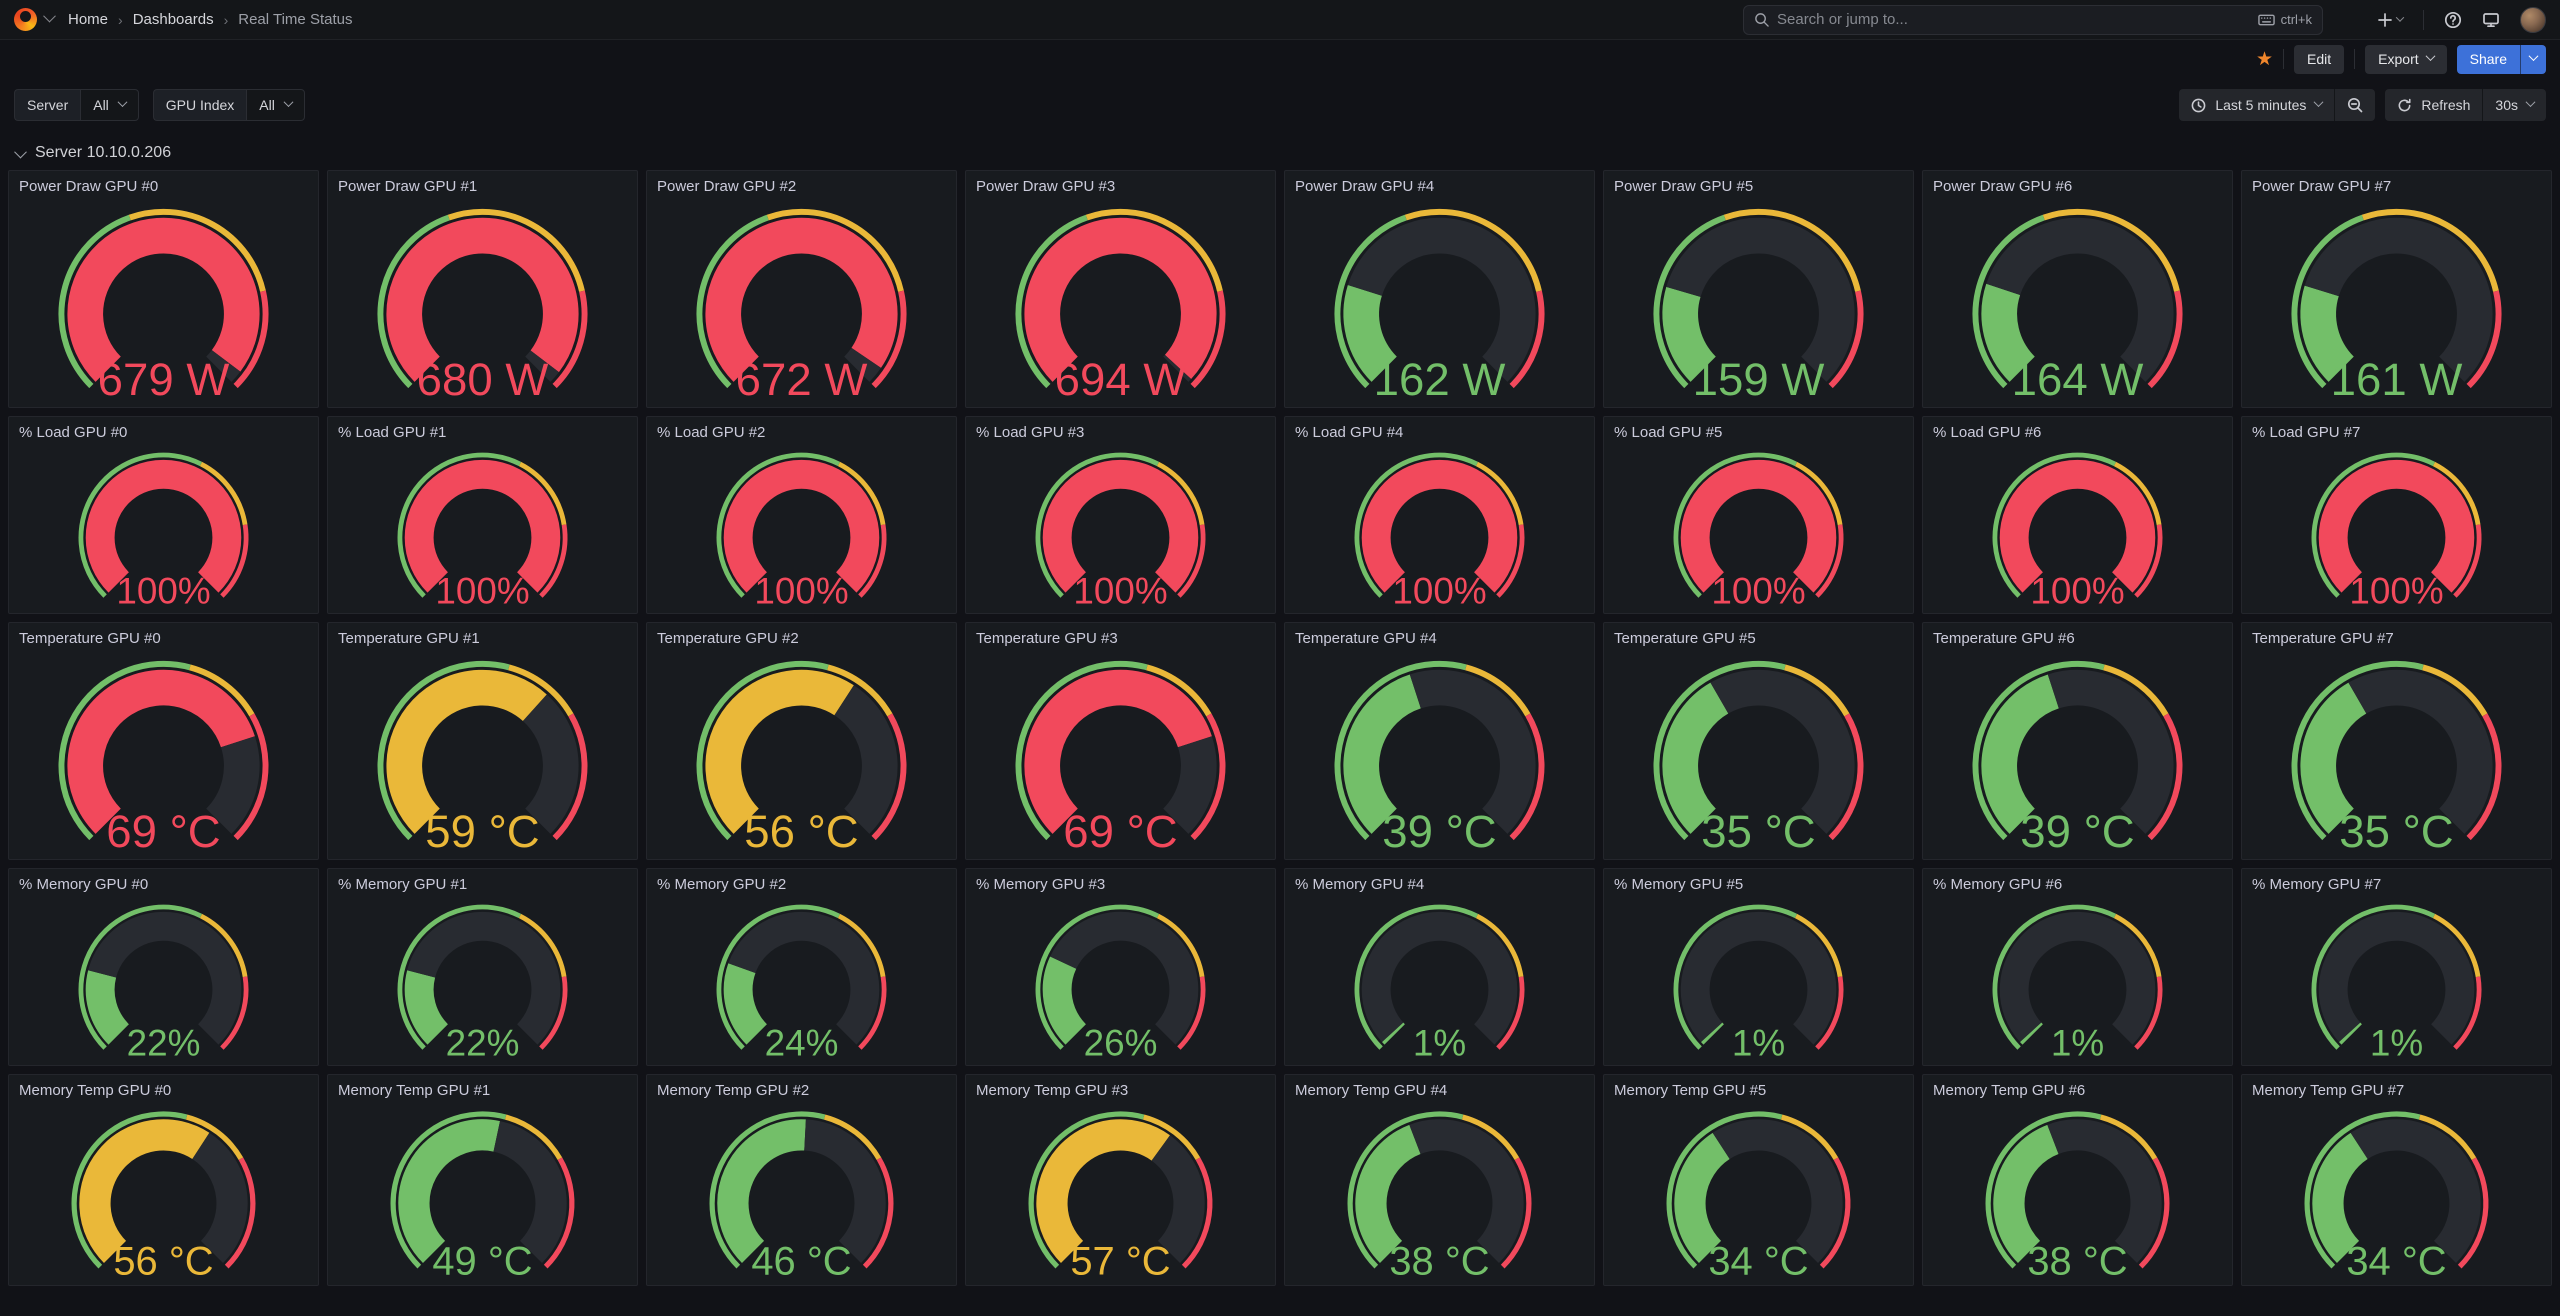 This screenshot has width=2560, height=1316. What do you see at coordinates (2533, 19) in the screenshot?
I see `user-avatar` at bounding box center [2533, 19].